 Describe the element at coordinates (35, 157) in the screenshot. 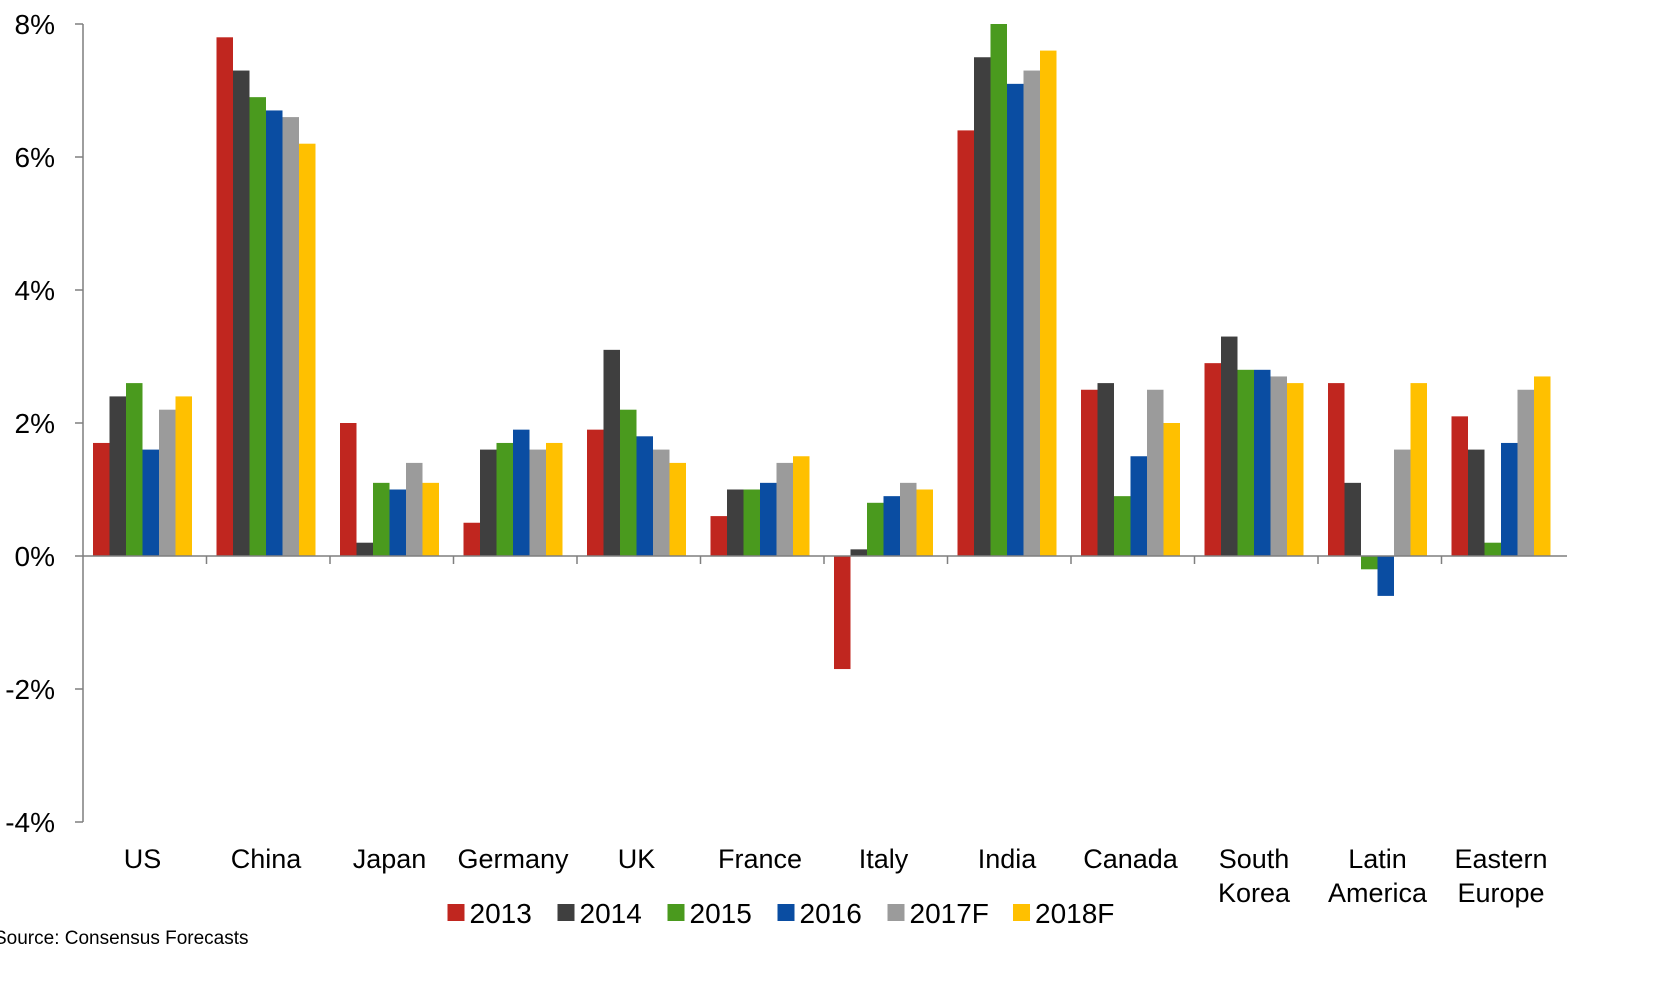

I see `y-tick-label: 6%` at that location.